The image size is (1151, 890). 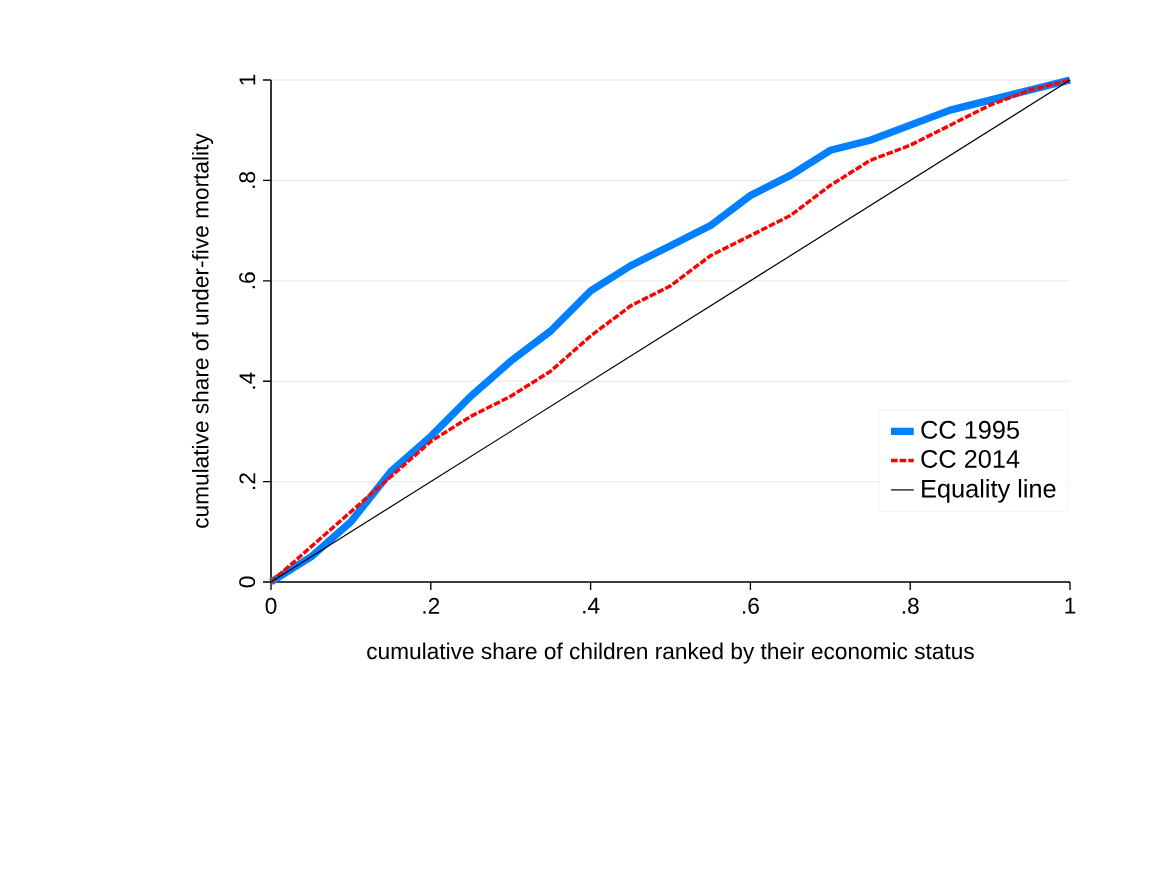 What do you see at coordinates (910, 605) in the screenshot?
I see `x-tick-label: .8` at bounding box center [910, 605].